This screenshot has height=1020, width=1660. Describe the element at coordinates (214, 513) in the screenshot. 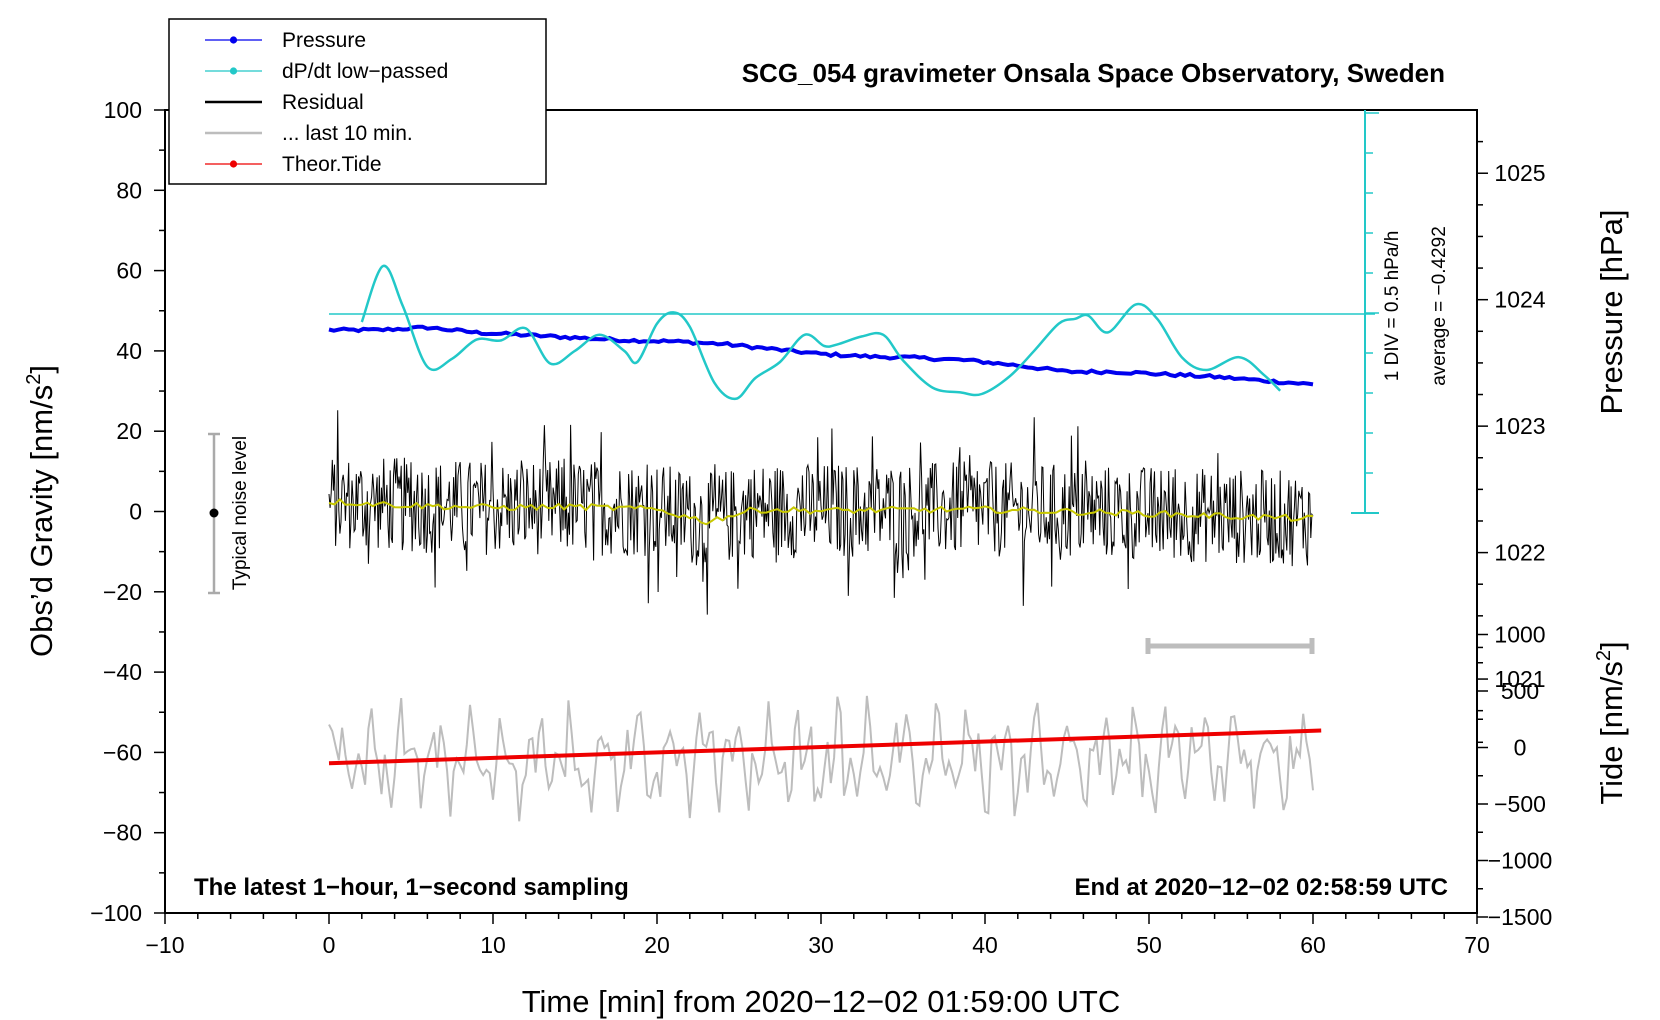

I see `noise-indicator` at that location.